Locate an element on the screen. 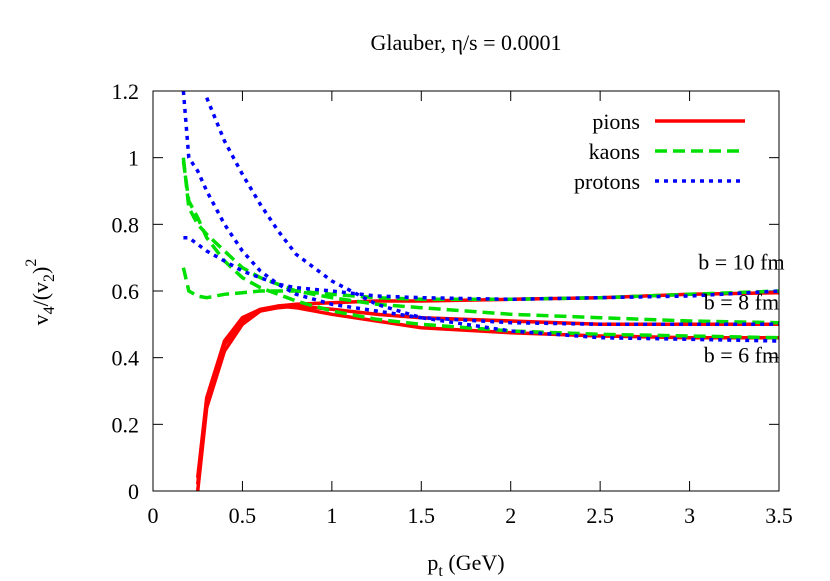 This screenshot has height=581, width=830. y-axis-label-part: 4 is located at coordinates (49, 310).